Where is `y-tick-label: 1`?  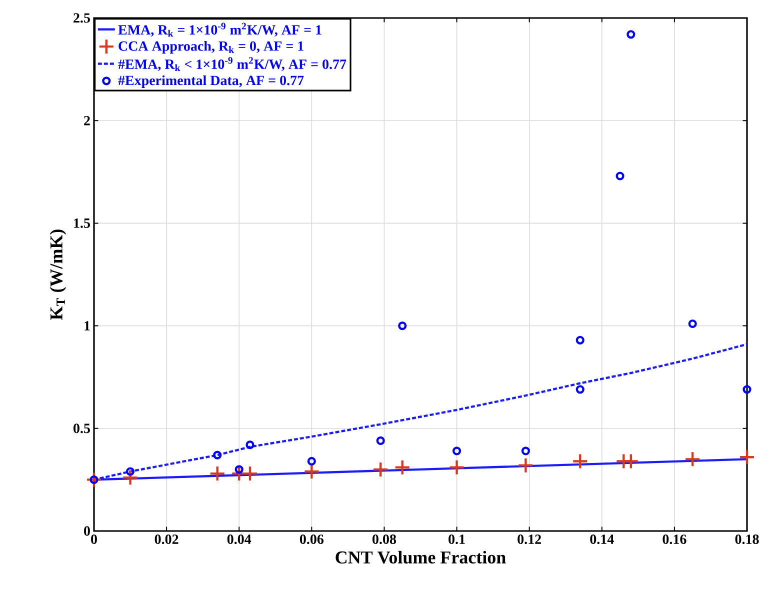 y-tick-label: 1 is located at coordinates (87, 325).